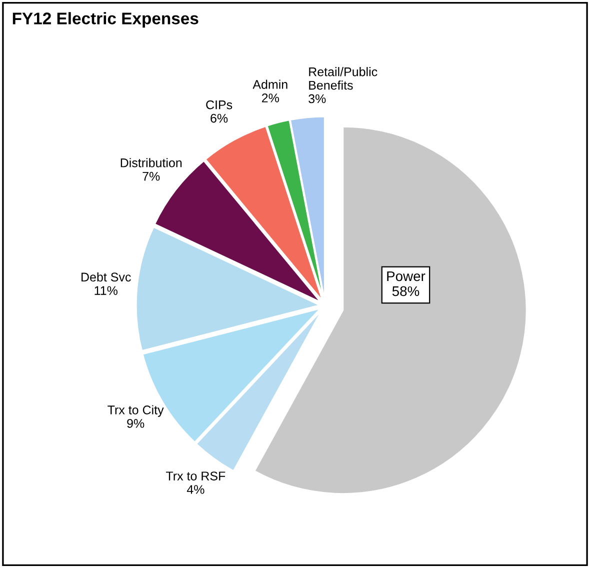  I want to click on slice-label: Trx to RSF, so click(196, 476).